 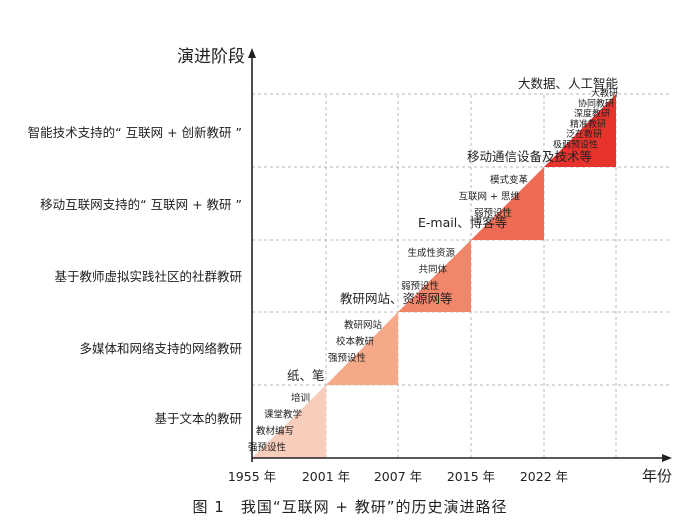 What do you see at coordinates (462, 222) in the screenshot?
I see `stage-top-note: E-mail、博客等` at bounding box center [462, 222].